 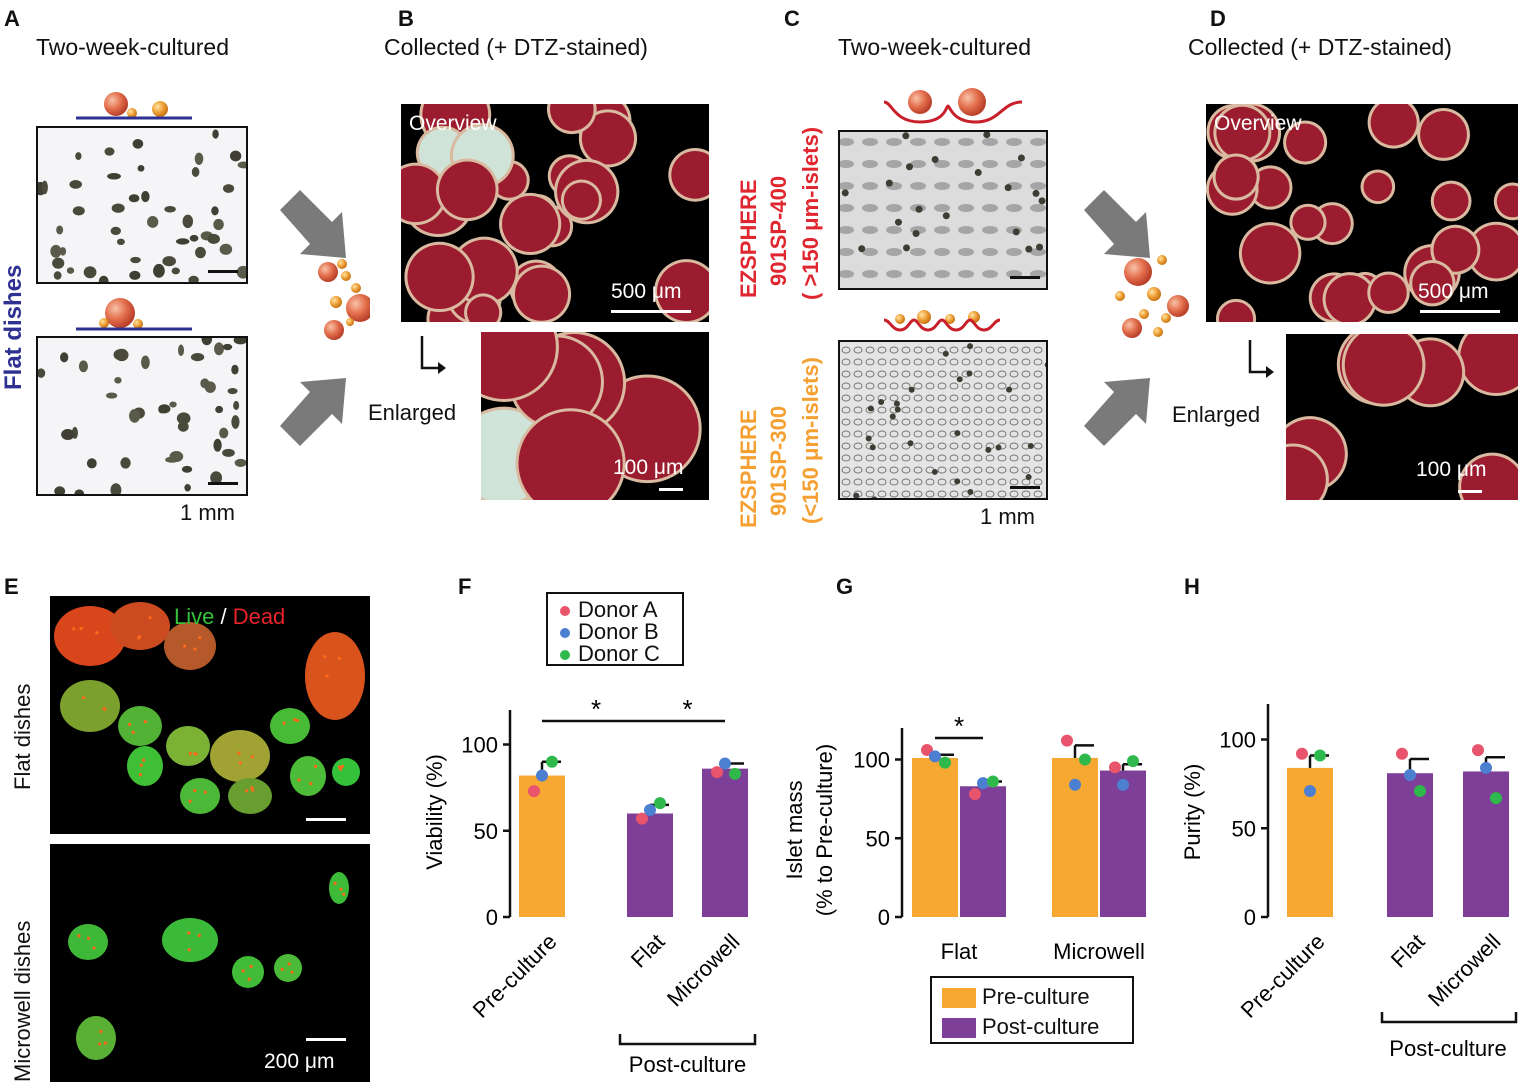 What do you see at coordinates (516, 47) in the screenshot?
I see `panel-b-title: Collected (+ DTZ-stained)` at bounding box center [516, 47].